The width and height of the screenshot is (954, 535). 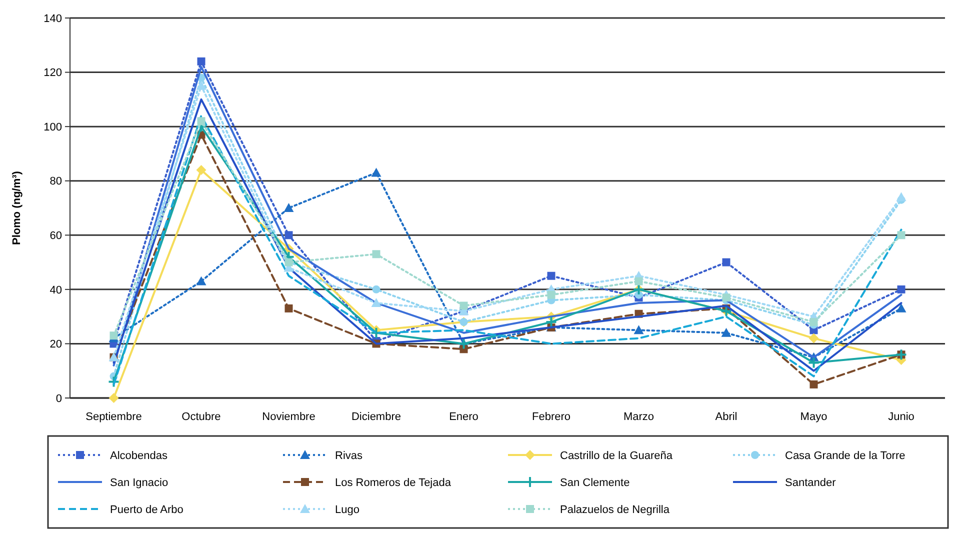 I want to click on legend-label: Los Romeros de Tejada, so click(x=393, y=482).